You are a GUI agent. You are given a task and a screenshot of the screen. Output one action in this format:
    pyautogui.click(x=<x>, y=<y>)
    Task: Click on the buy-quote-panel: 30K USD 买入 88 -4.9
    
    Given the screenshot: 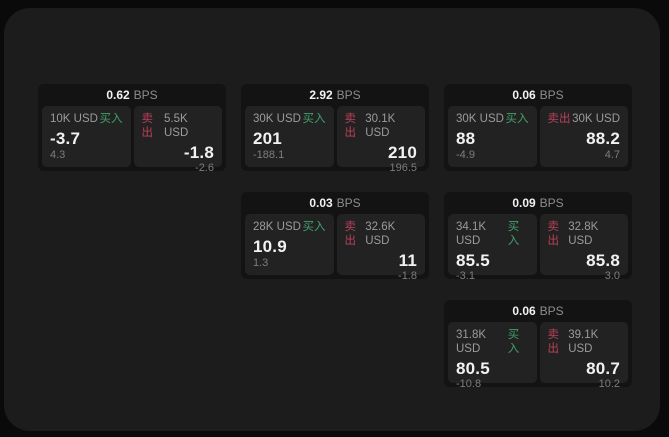 What is the action you would take?
    pyautogui.click(x=492, y=136)
    